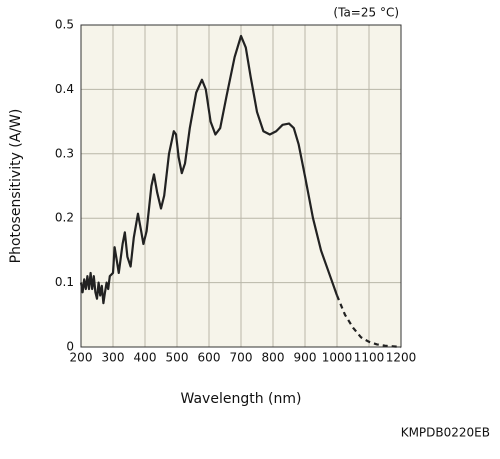 The image size is (500, 459). Describe the element at coordinates (64, 153) in the screenshot. I see `y-tick-label: 0.3` at that location.